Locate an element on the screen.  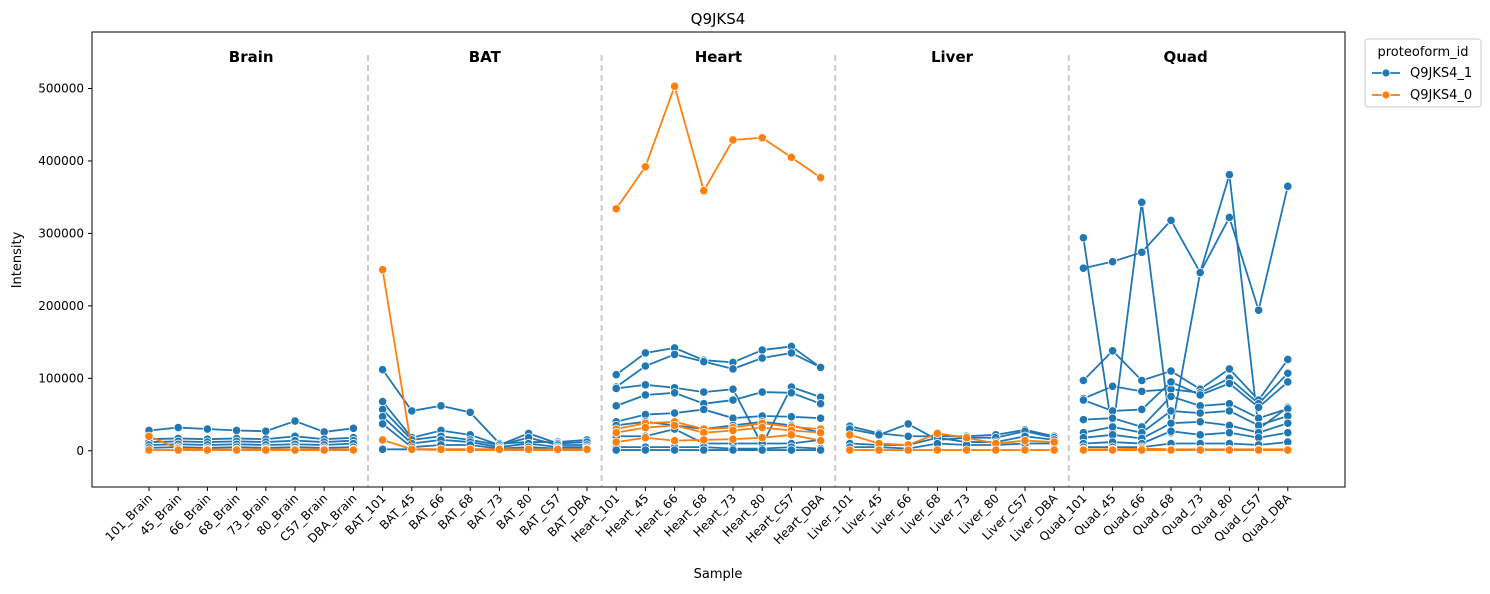
y-tick-label: 200000 is located at coordinates (61, 306).